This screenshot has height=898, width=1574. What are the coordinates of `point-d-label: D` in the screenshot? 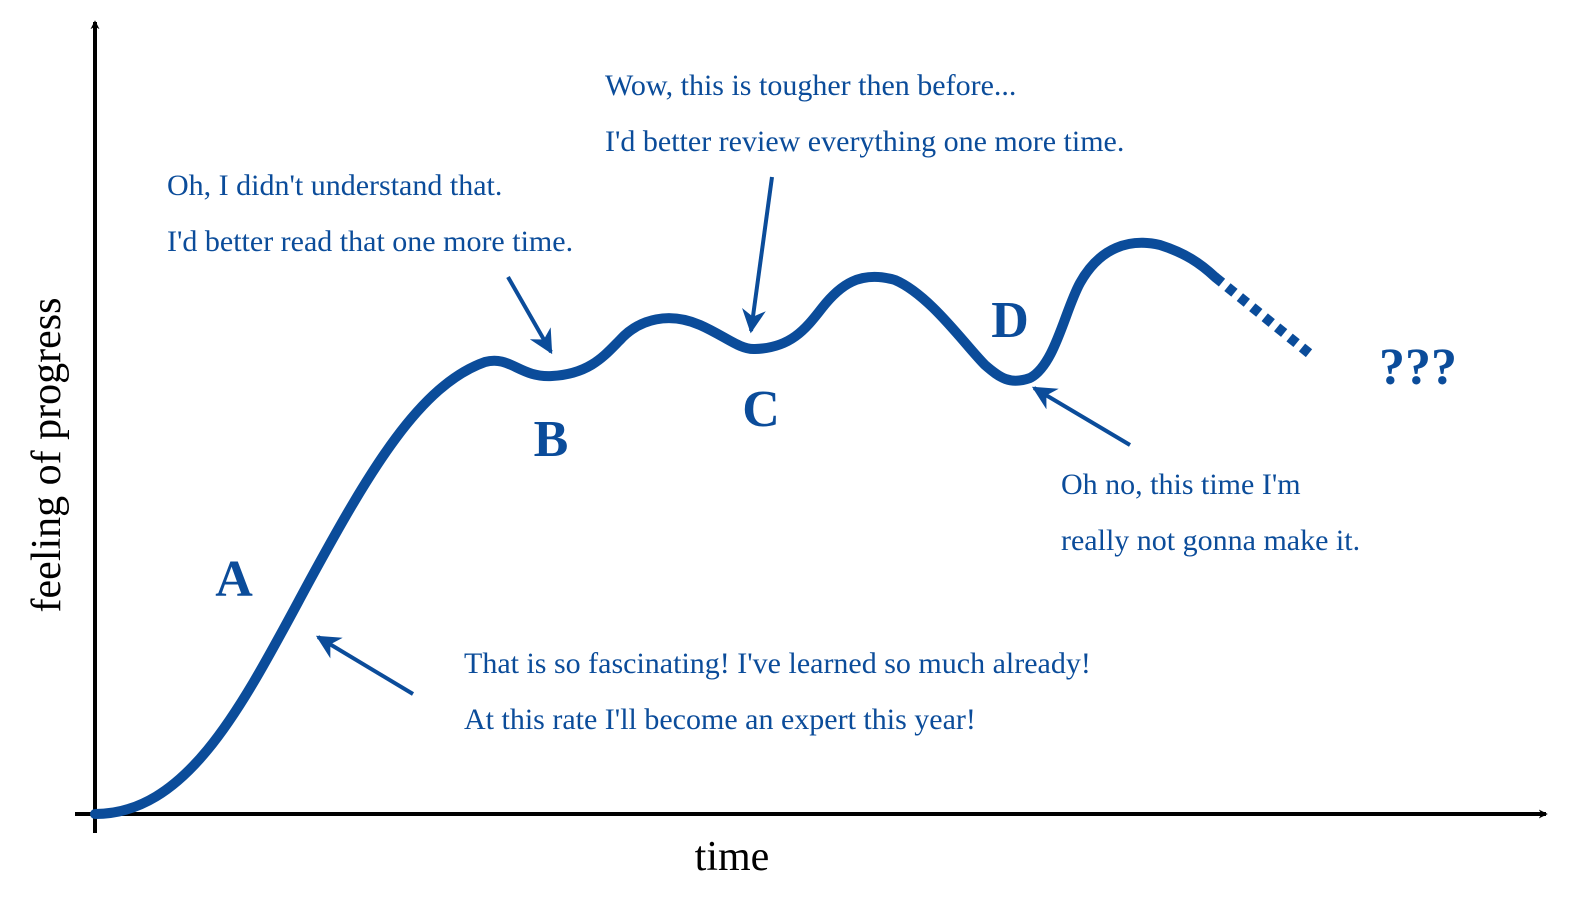 It's located at (1010, 320).